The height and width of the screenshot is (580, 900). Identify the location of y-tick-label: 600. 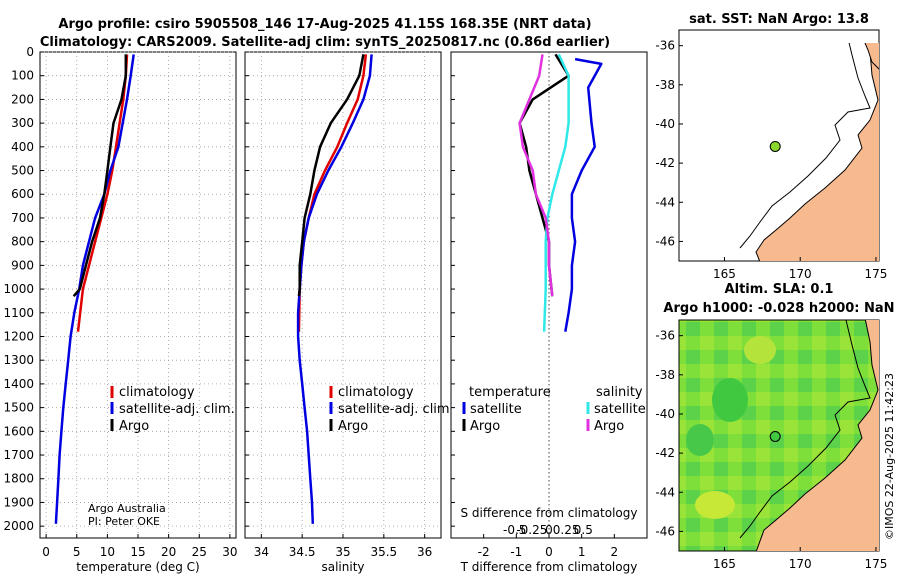
(22, 194).